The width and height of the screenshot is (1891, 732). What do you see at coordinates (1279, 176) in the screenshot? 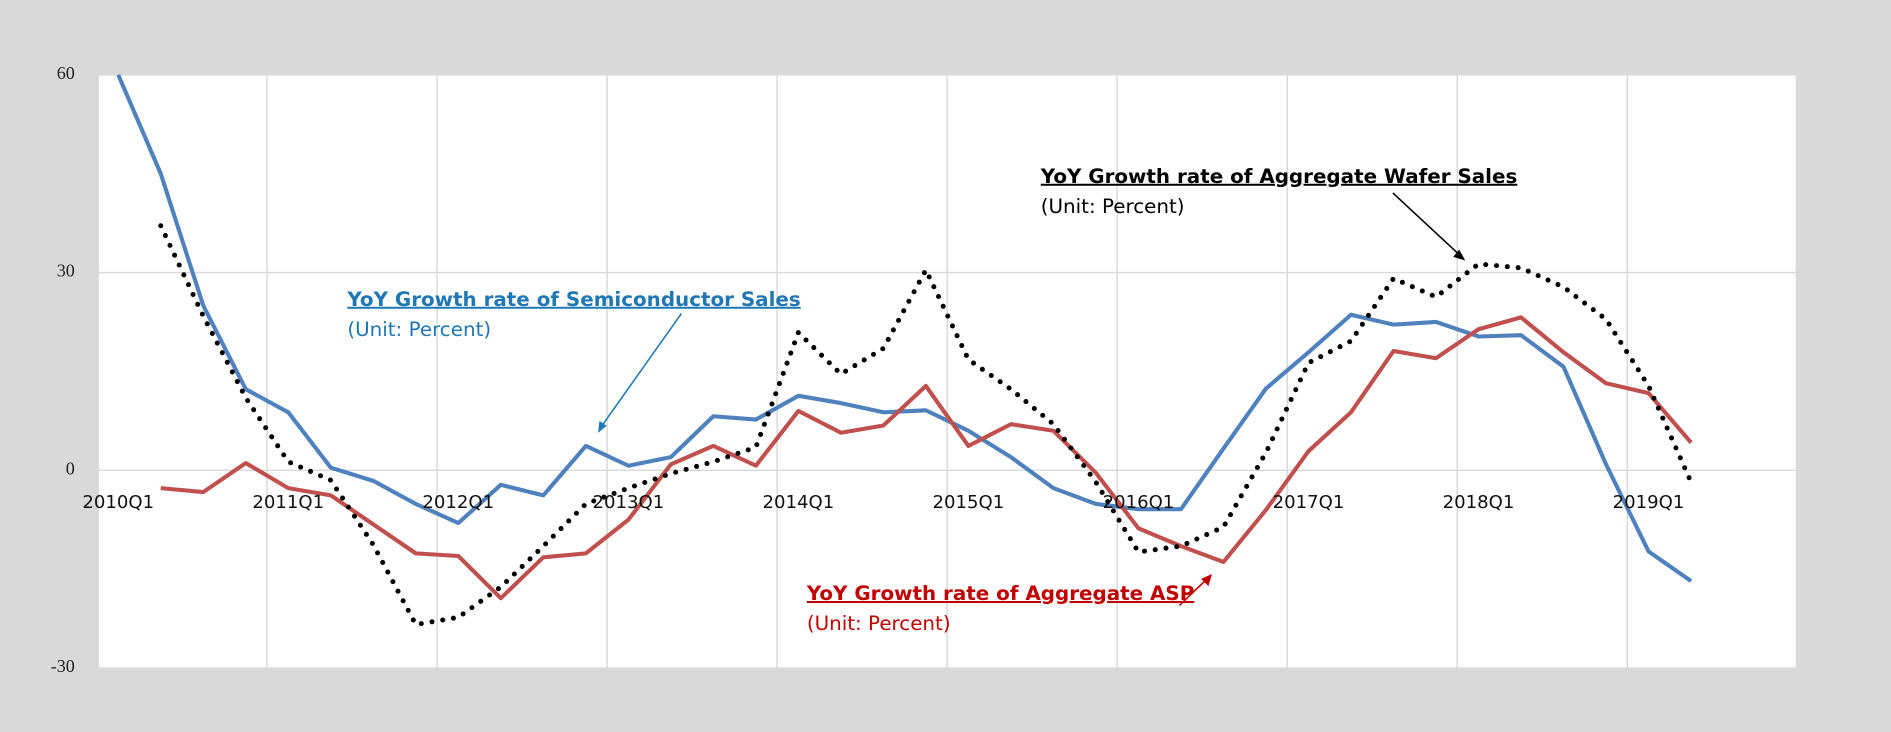
I see `annotation-title: YoY Growth rate of Aggregate Wafer Sales` at bounding box center [1279, 176].